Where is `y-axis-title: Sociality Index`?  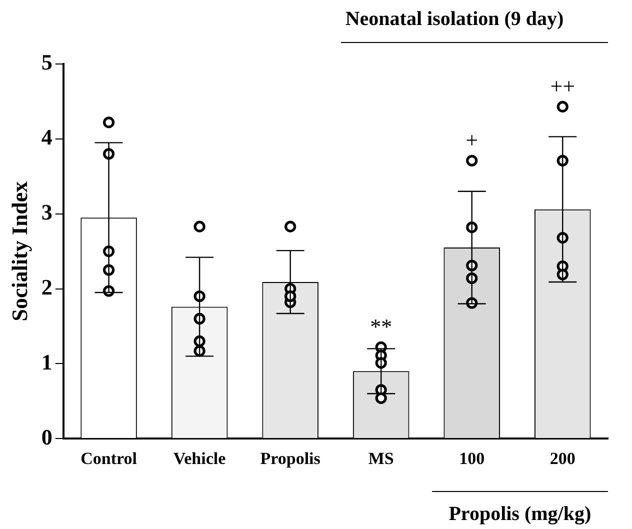 y-axis-title: Sociality Index is located at coordinates (19, 251).